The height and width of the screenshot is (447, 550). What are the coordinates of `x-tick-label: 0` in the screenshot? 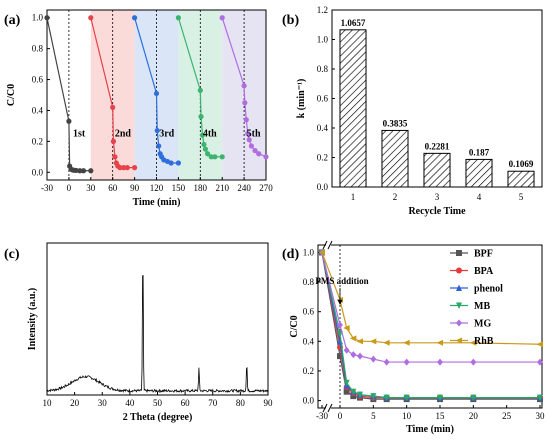 It's located at (69, 188).